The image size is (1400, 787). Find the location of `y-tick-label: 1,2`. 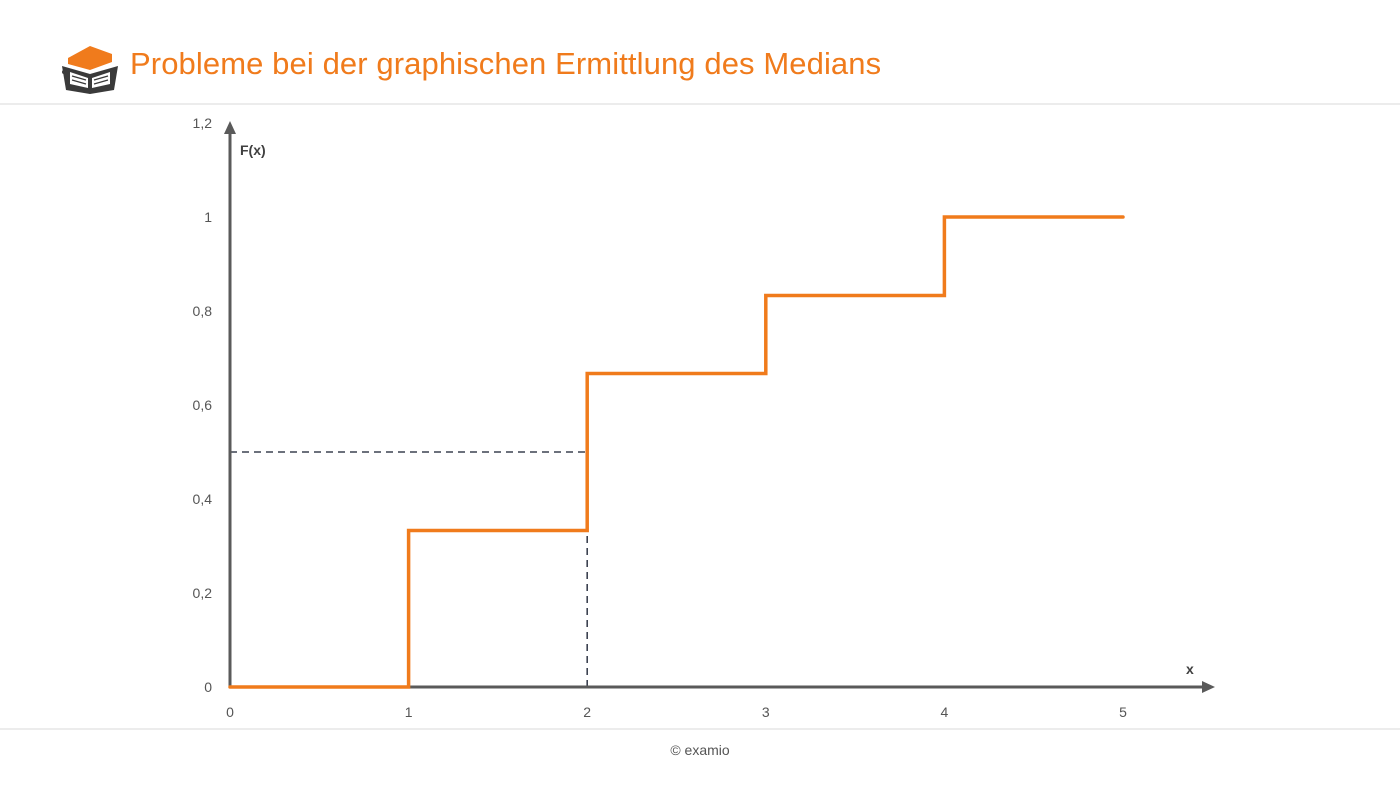

y-tick-label: 1,2 is located at coordinates (203, 123).